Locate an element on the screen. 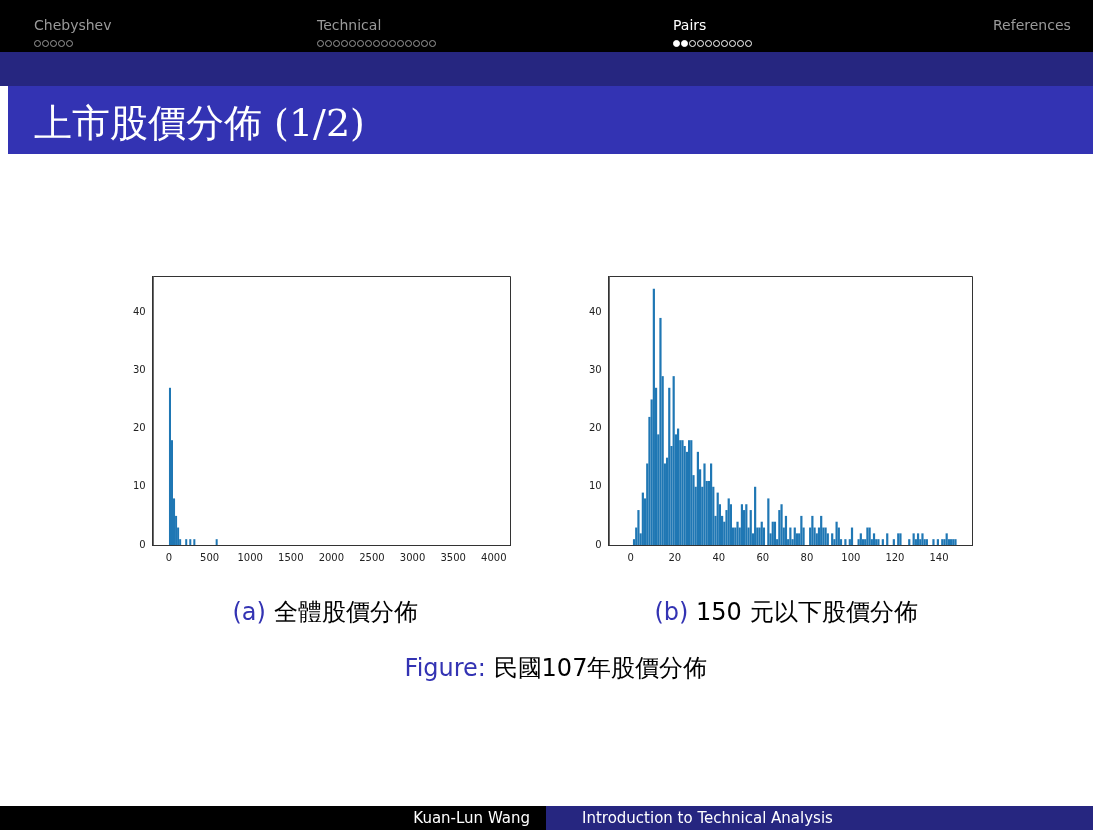 This screenshot has height=830, width=1093. x-tick-label: 3500 is located at coordinates (453, 557).